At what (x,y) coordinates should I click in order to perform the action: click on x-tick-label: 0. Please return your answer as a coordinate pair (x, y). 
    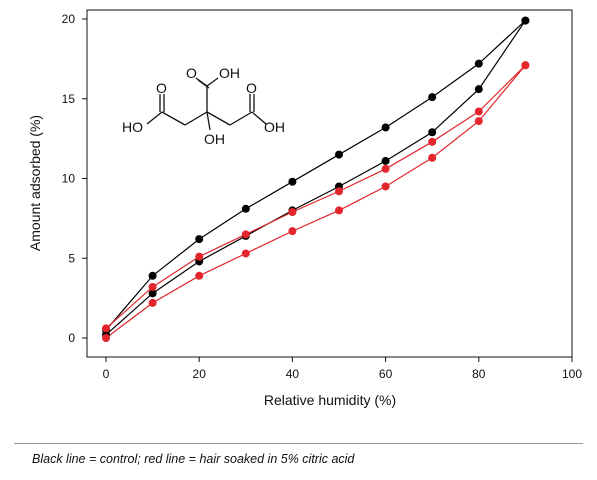
    Looking at the image, I should click on (106, 374).